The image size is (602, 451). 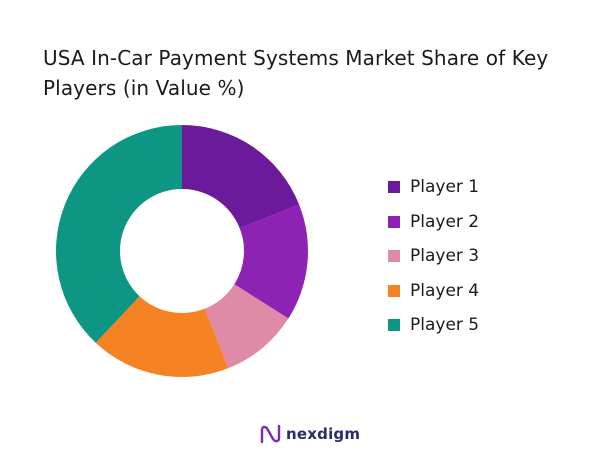 What do you see at coordinates (445, 256) in the screenshot?
I see `legend-label: Player 3` at bounding box center [445, 256].